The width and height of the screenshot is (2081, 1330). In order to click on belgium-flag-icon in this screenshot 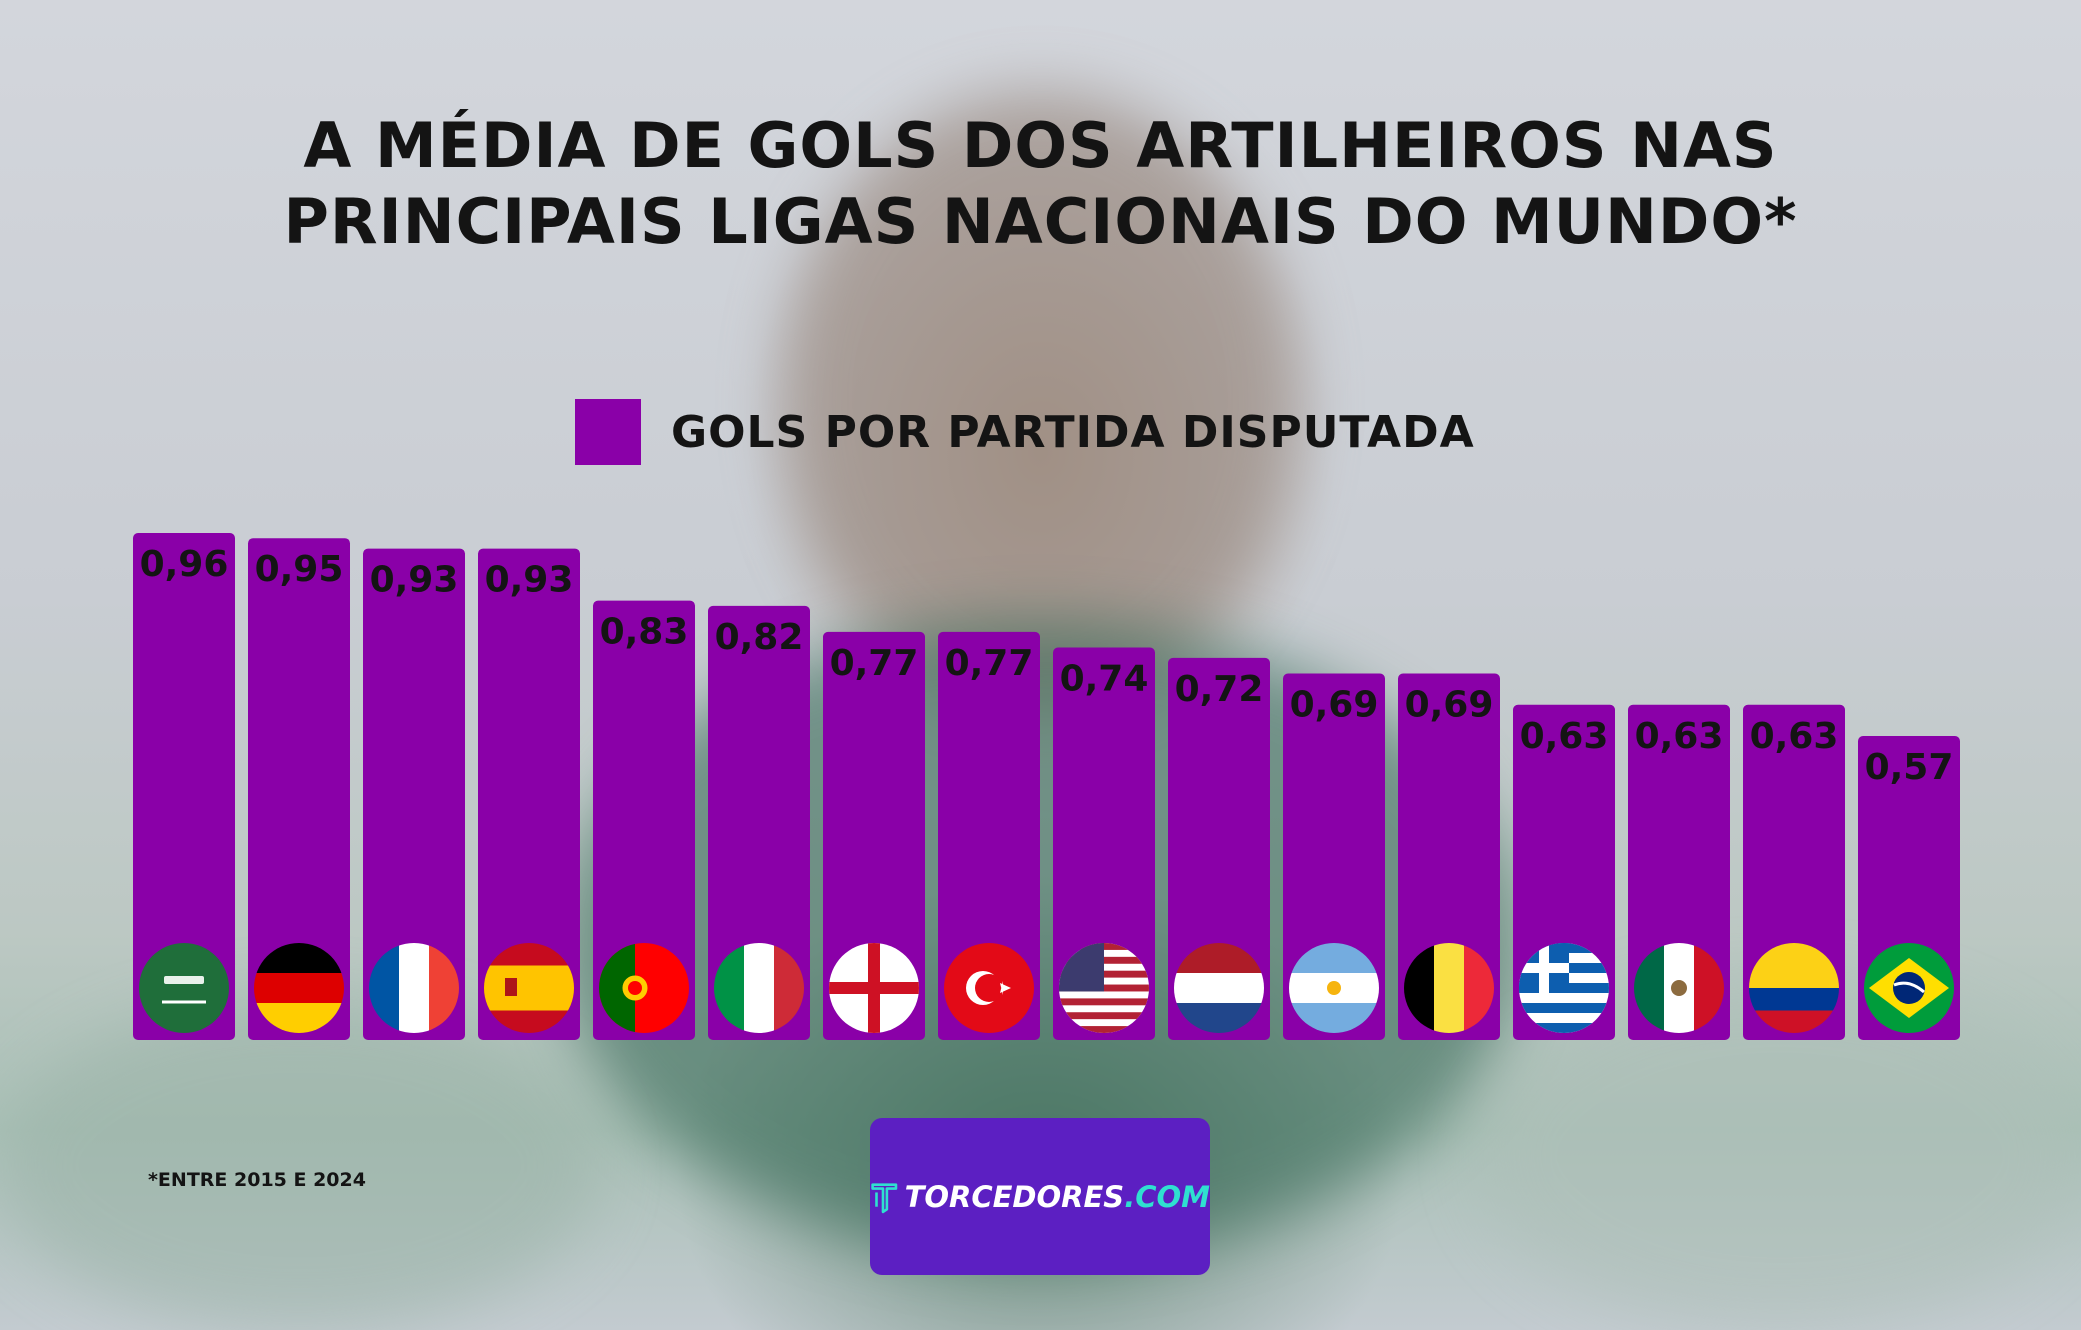, I will do `click(1449, 988)`.